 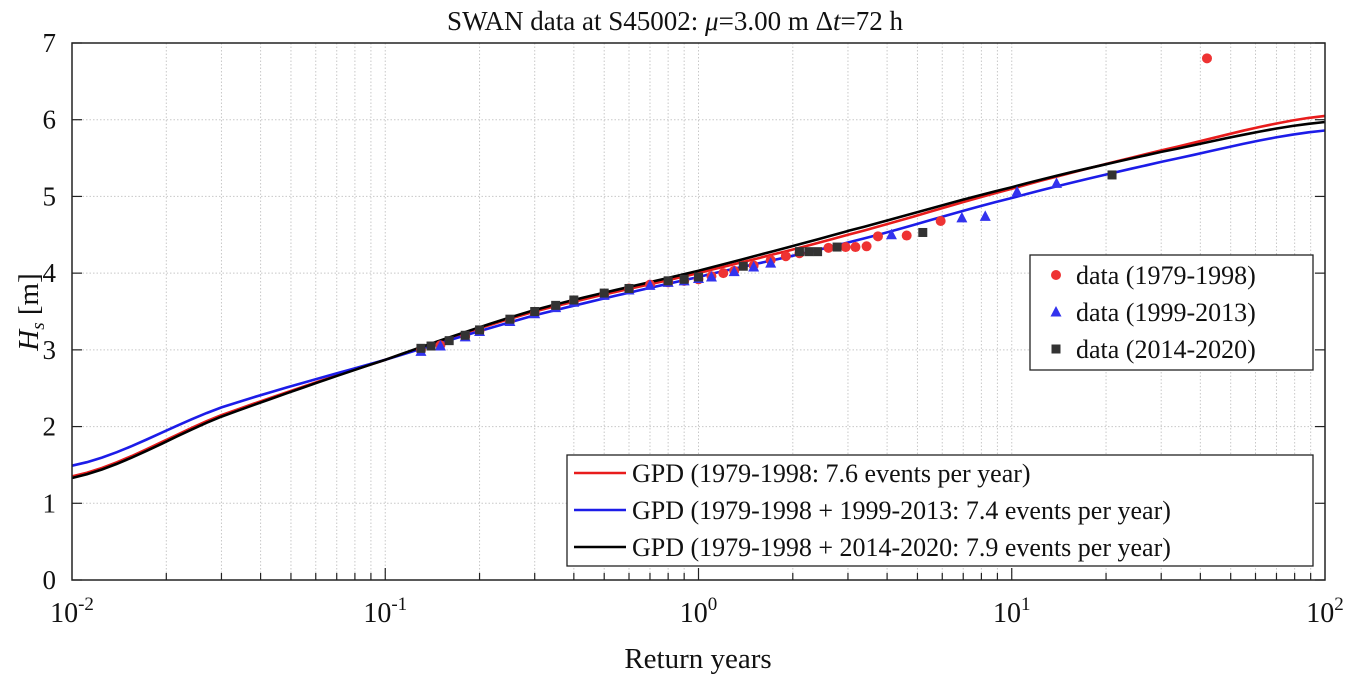 What do you see at coordinates (385, 611) in the screenshot?
I see `x-tick-label: 10⁻¹` at bounding box center [385, 611].